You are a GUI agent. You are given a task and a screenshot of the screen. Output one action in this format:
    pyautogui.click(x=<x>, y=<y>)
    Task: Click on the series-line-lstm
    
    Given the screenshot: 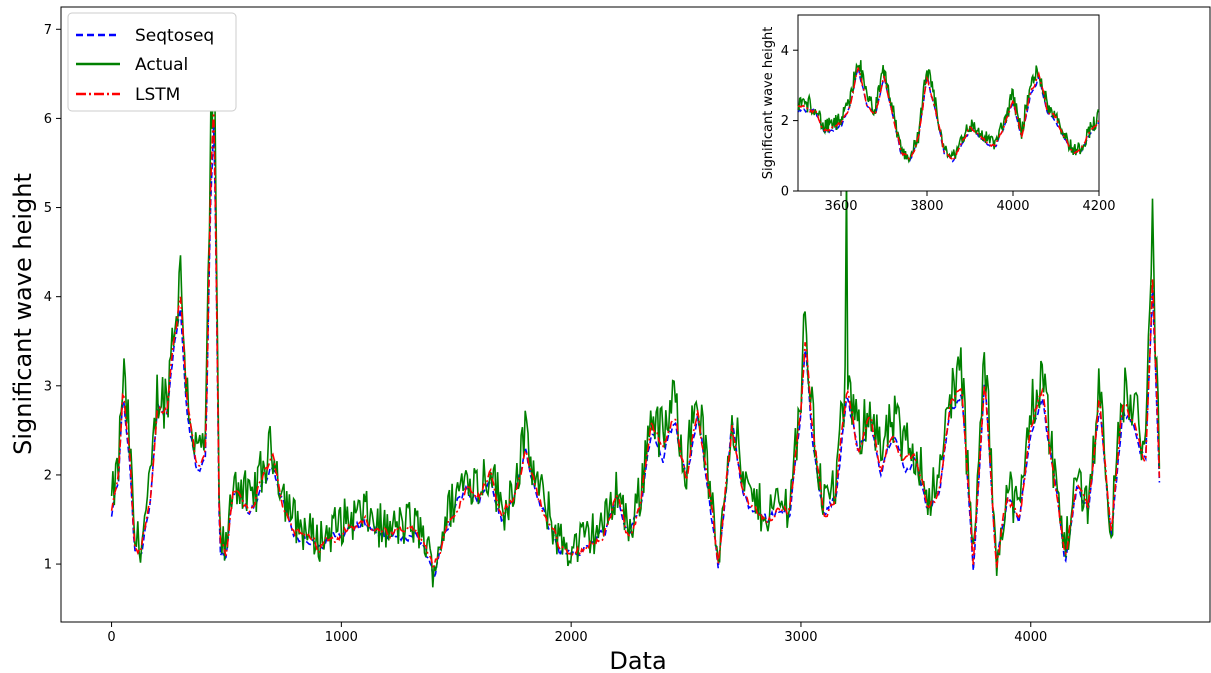 What is the action you would take?
    pyautogui.click(x=948, y=115)
    